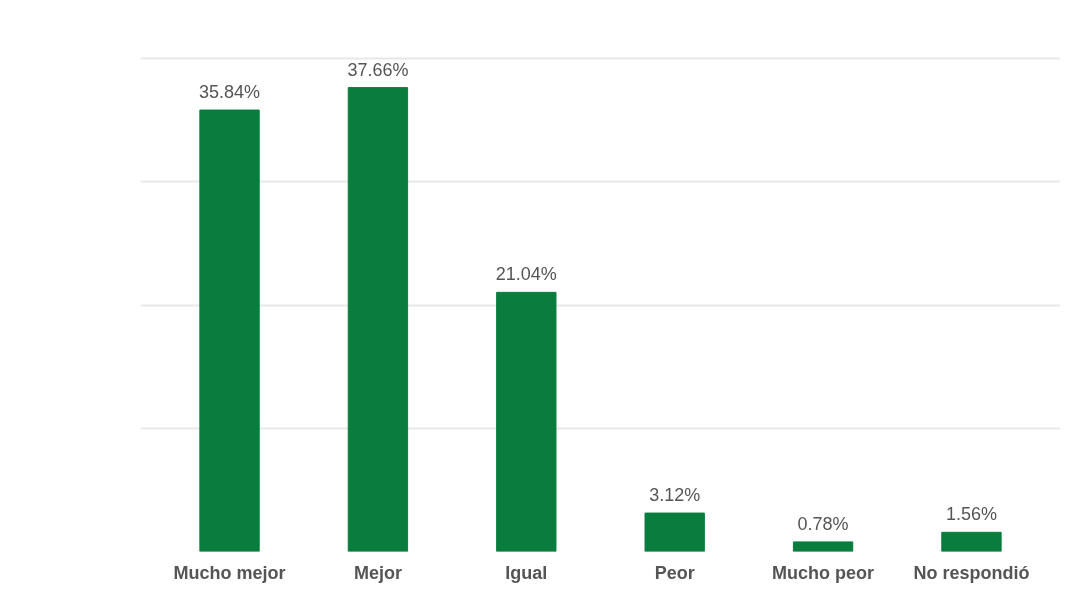  What do you see at coordinates (675, 495) in the screenshot?
I see `data-label: 3.12%` at bounding box center [675, 495].